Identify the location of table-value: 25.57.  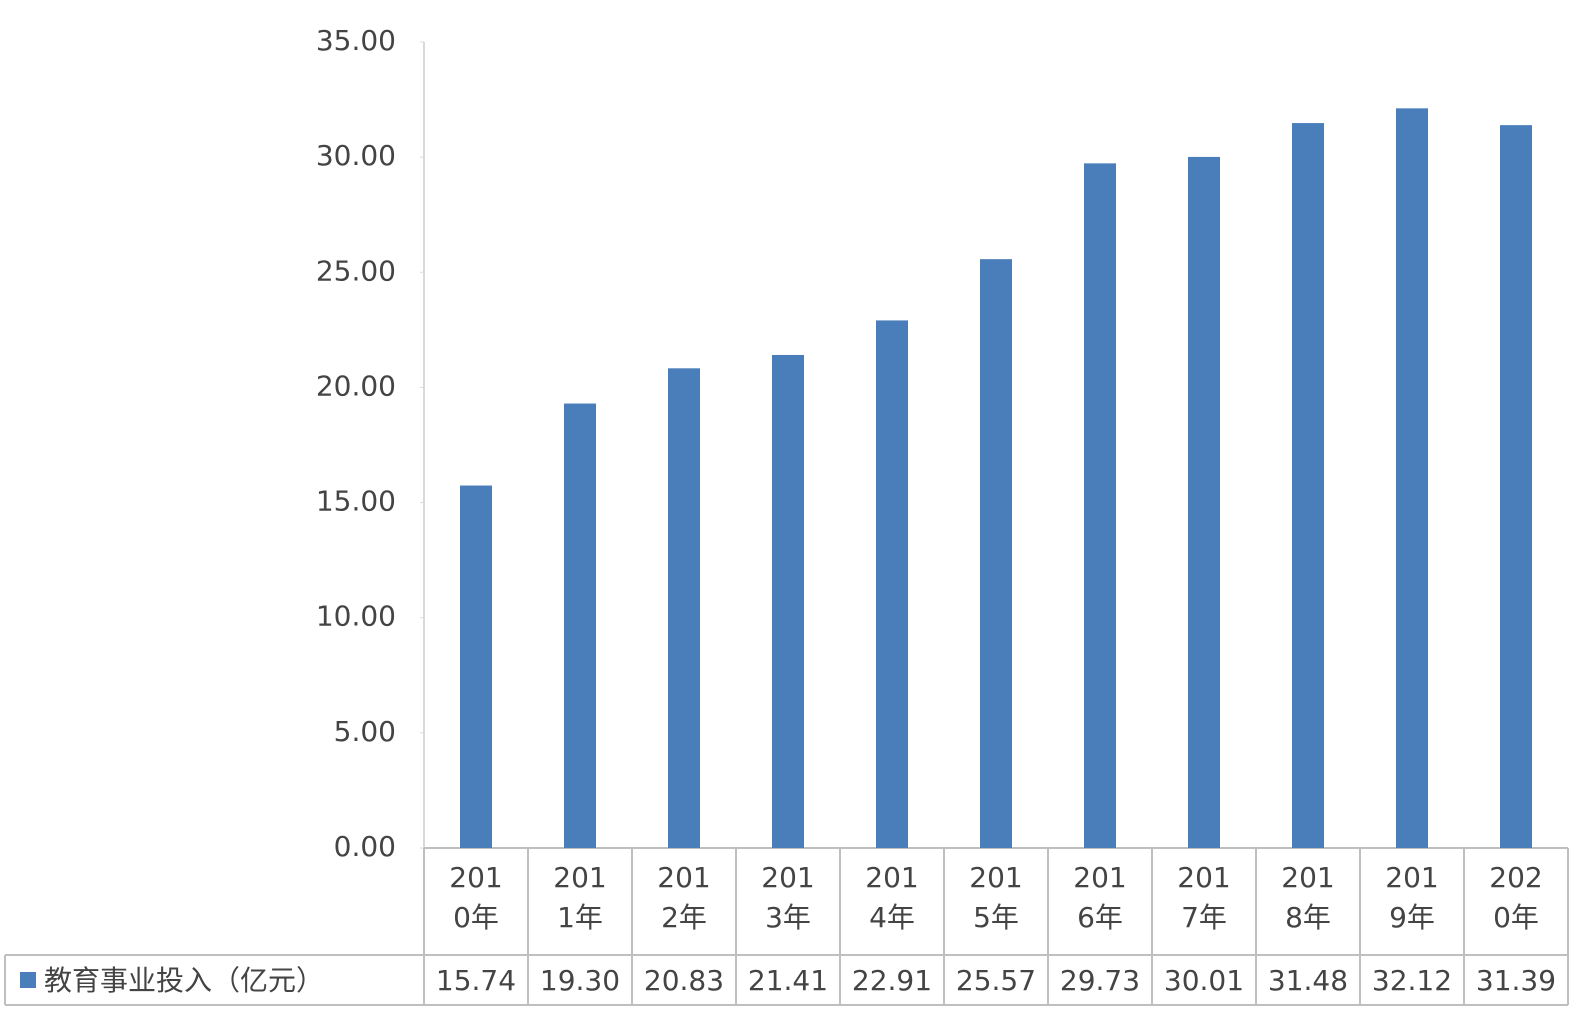
(996, 980).